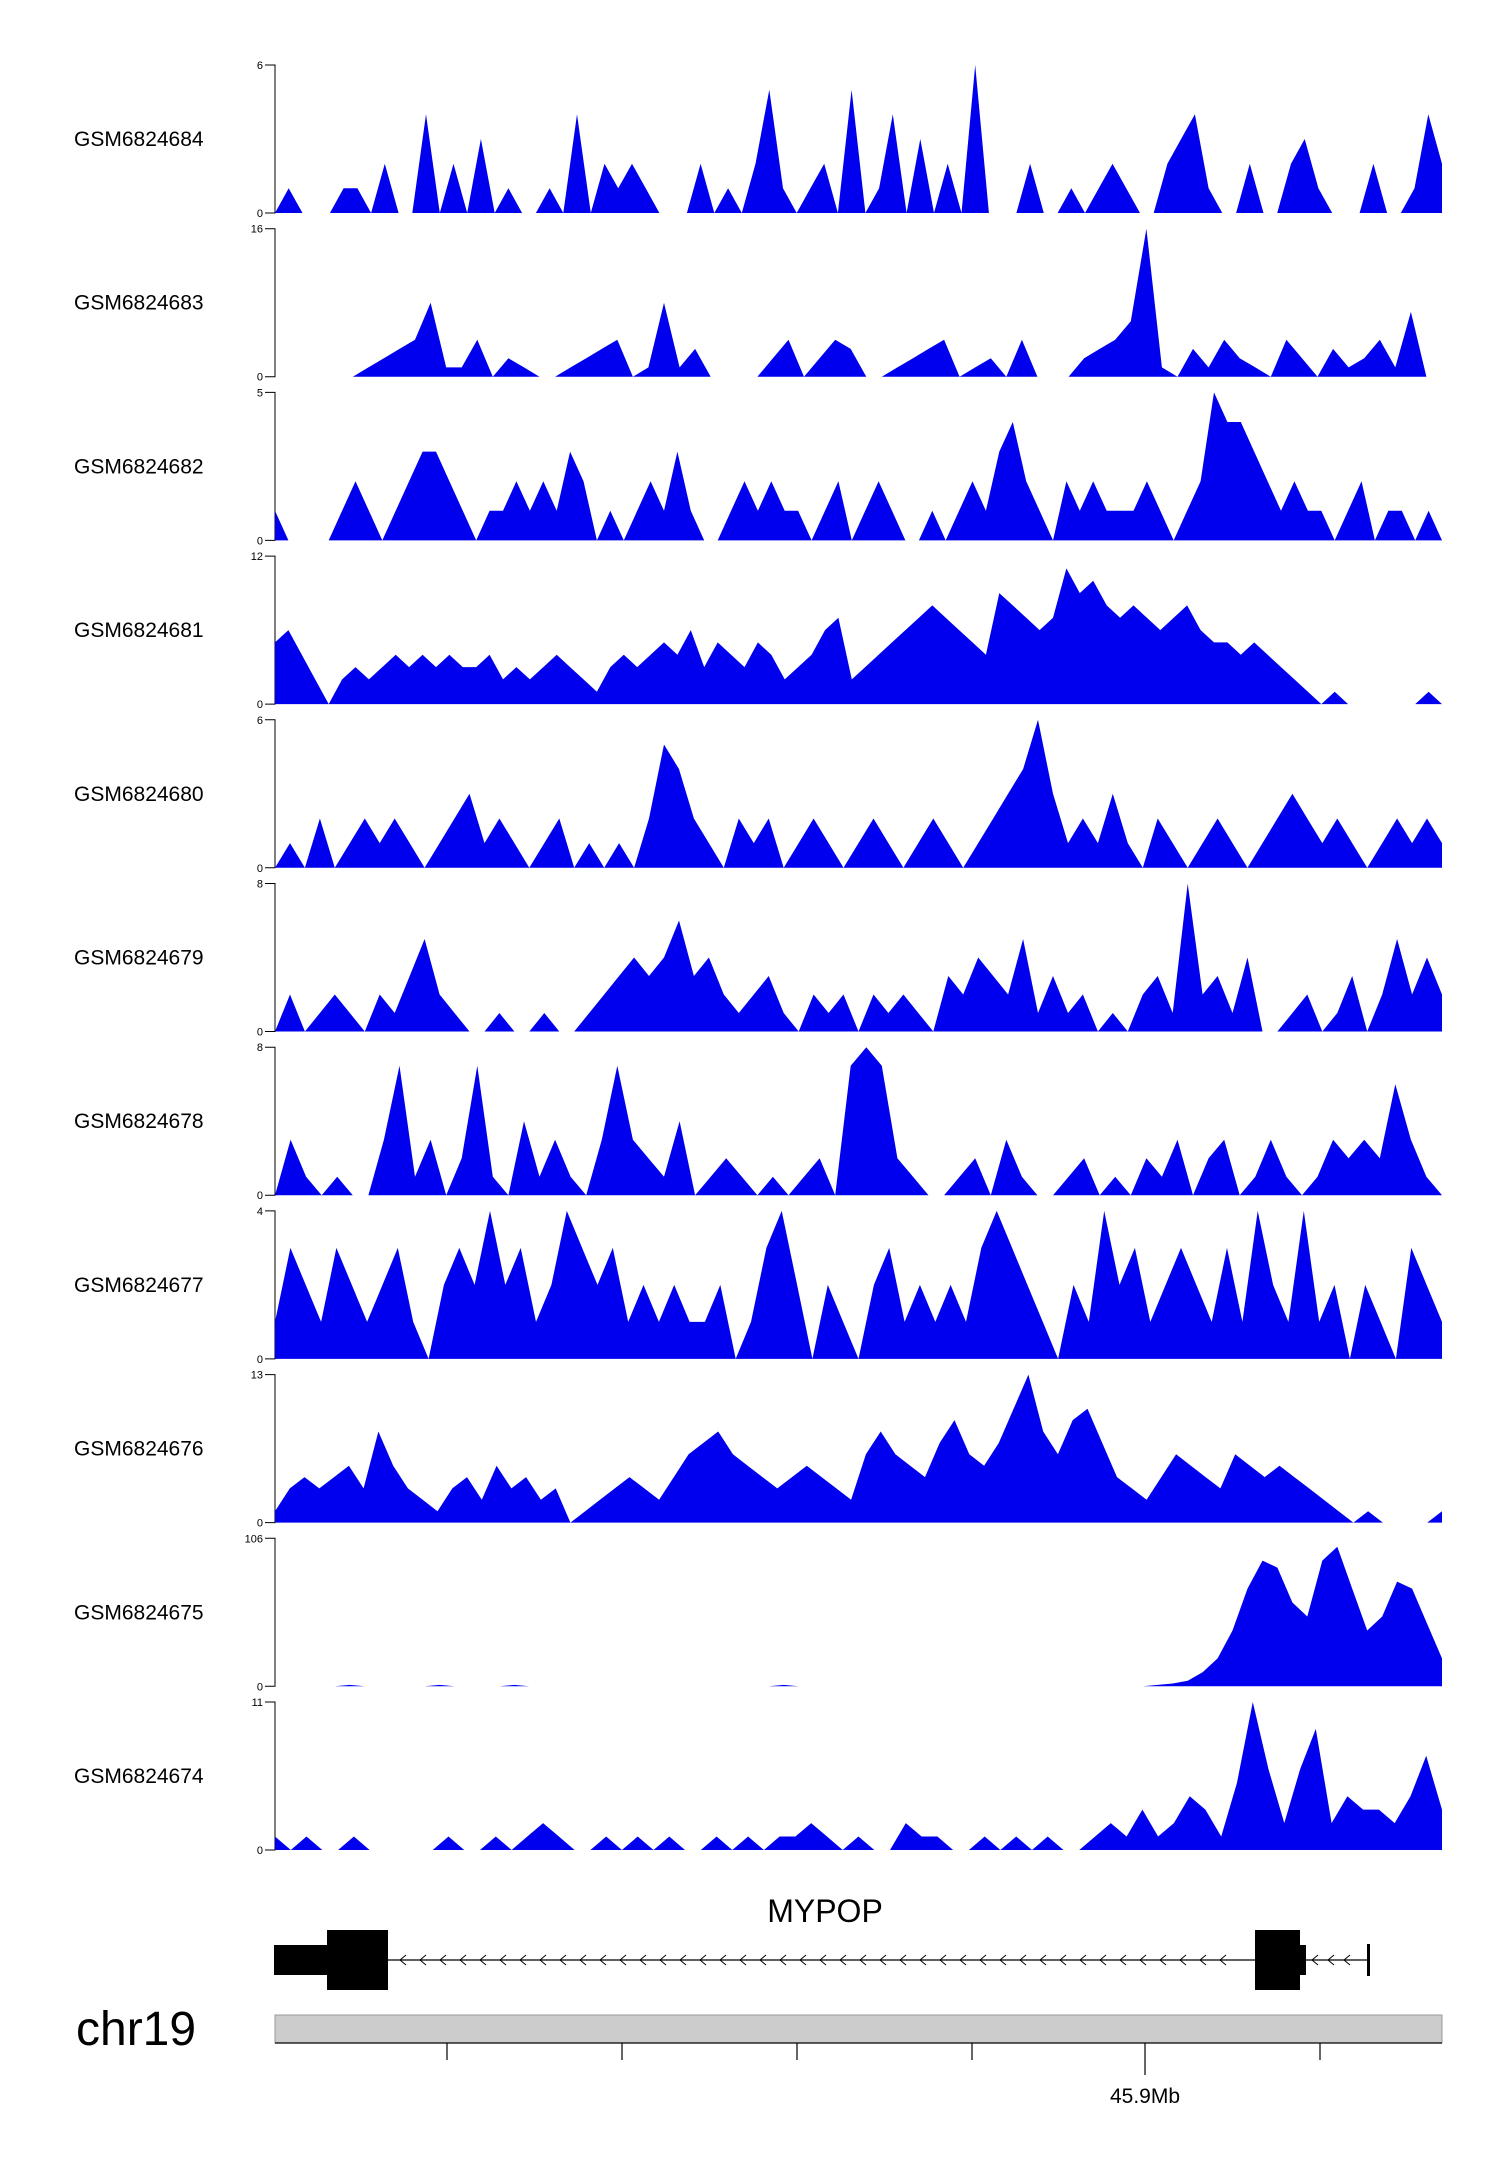 This screenshot has width=1500, height=2170. Describe the element at coordinates (257, 230) in the screenshot. I see `y-max-label: 16` at that location.